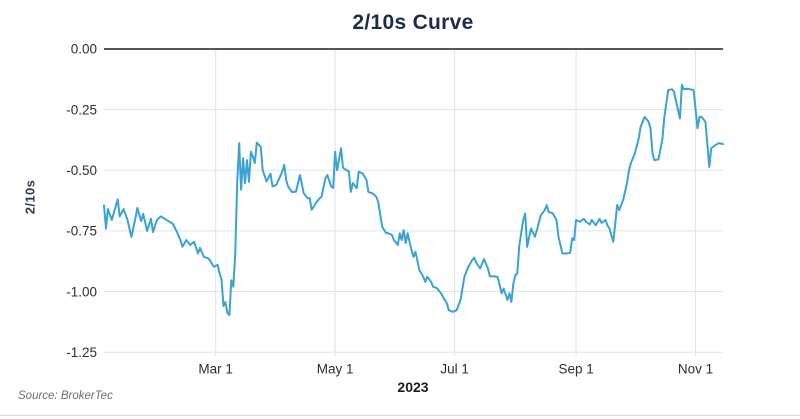  What do you see at coordinates (81, 352) in the screenshot?
I see `y-tick-label: -1.25` at bounding box center [81, 352].